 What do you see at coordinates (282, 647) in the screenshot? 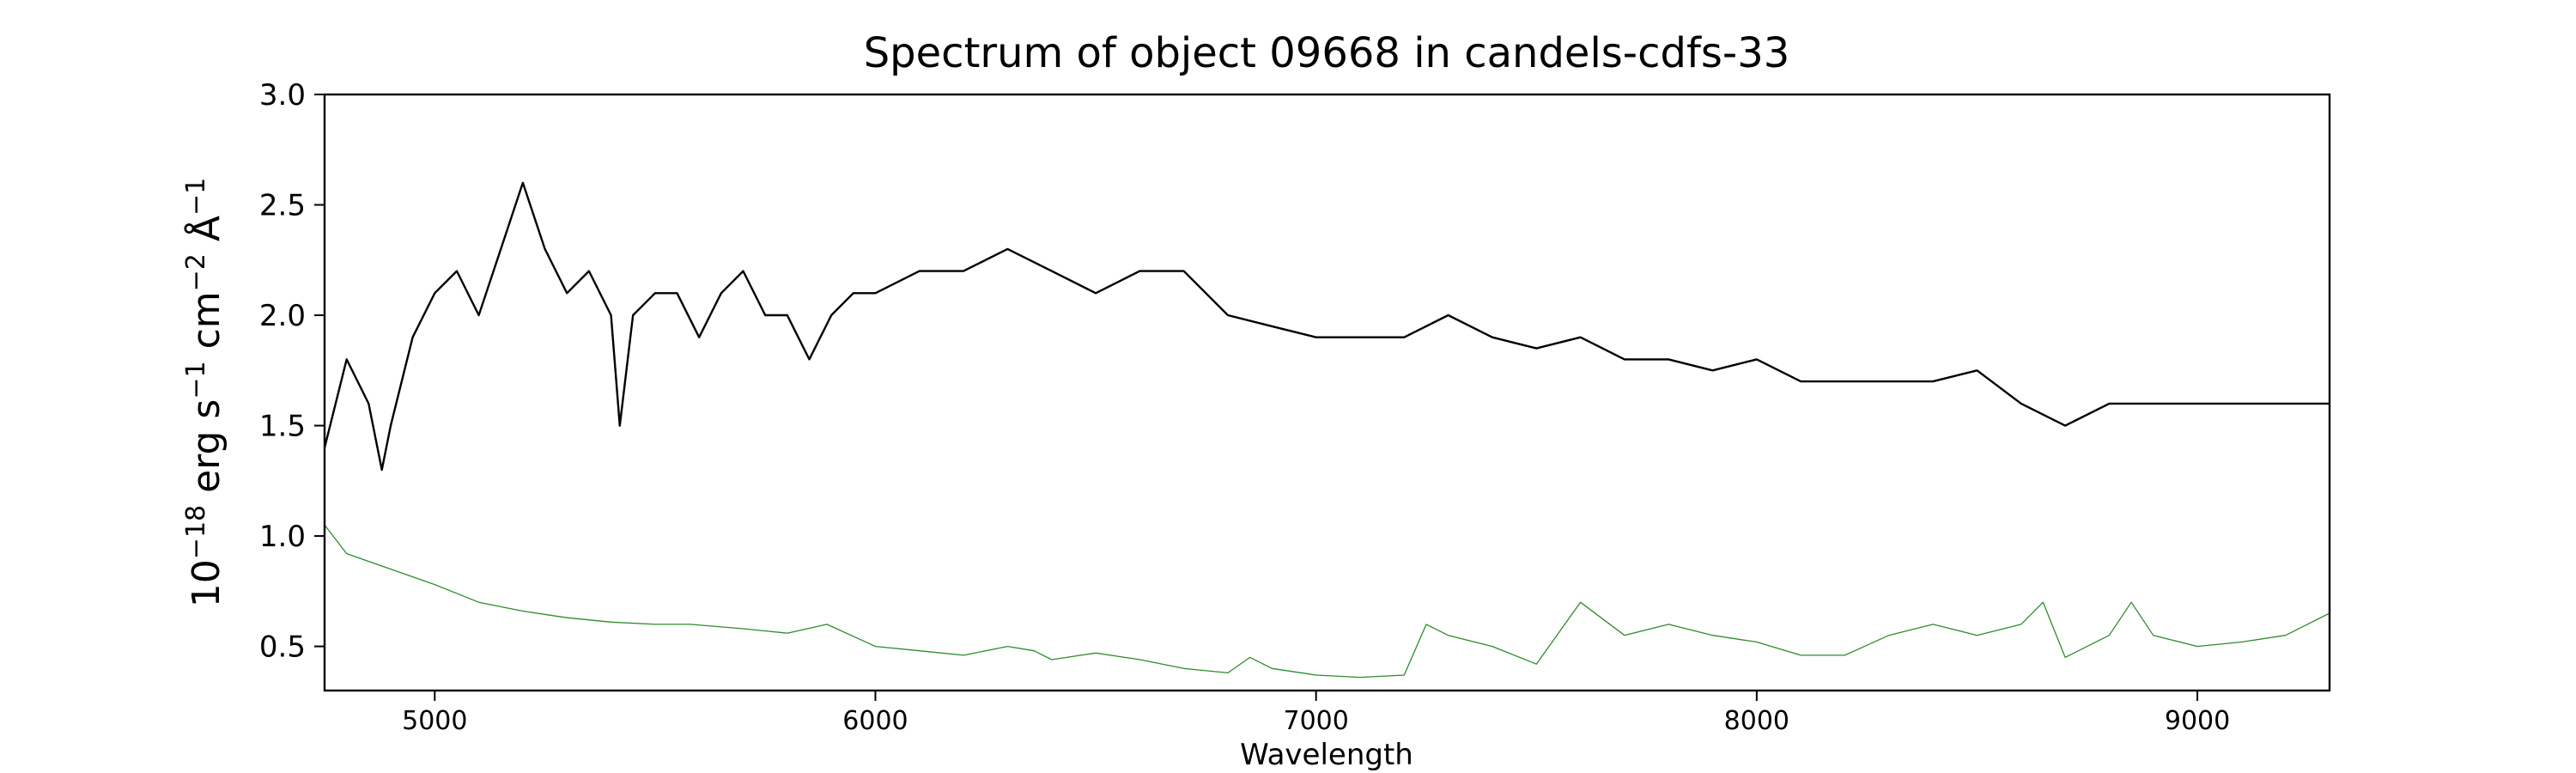
I see `y-tick-label: 0.5` at bounding box center [282, 647].